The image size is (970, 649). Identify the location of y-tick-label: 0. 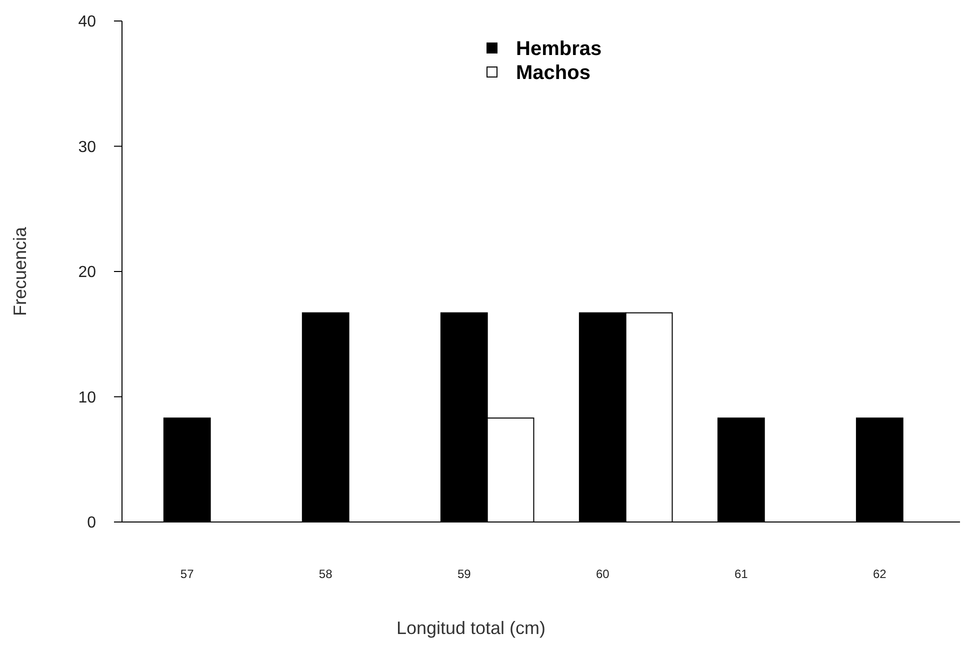
(91, 523).